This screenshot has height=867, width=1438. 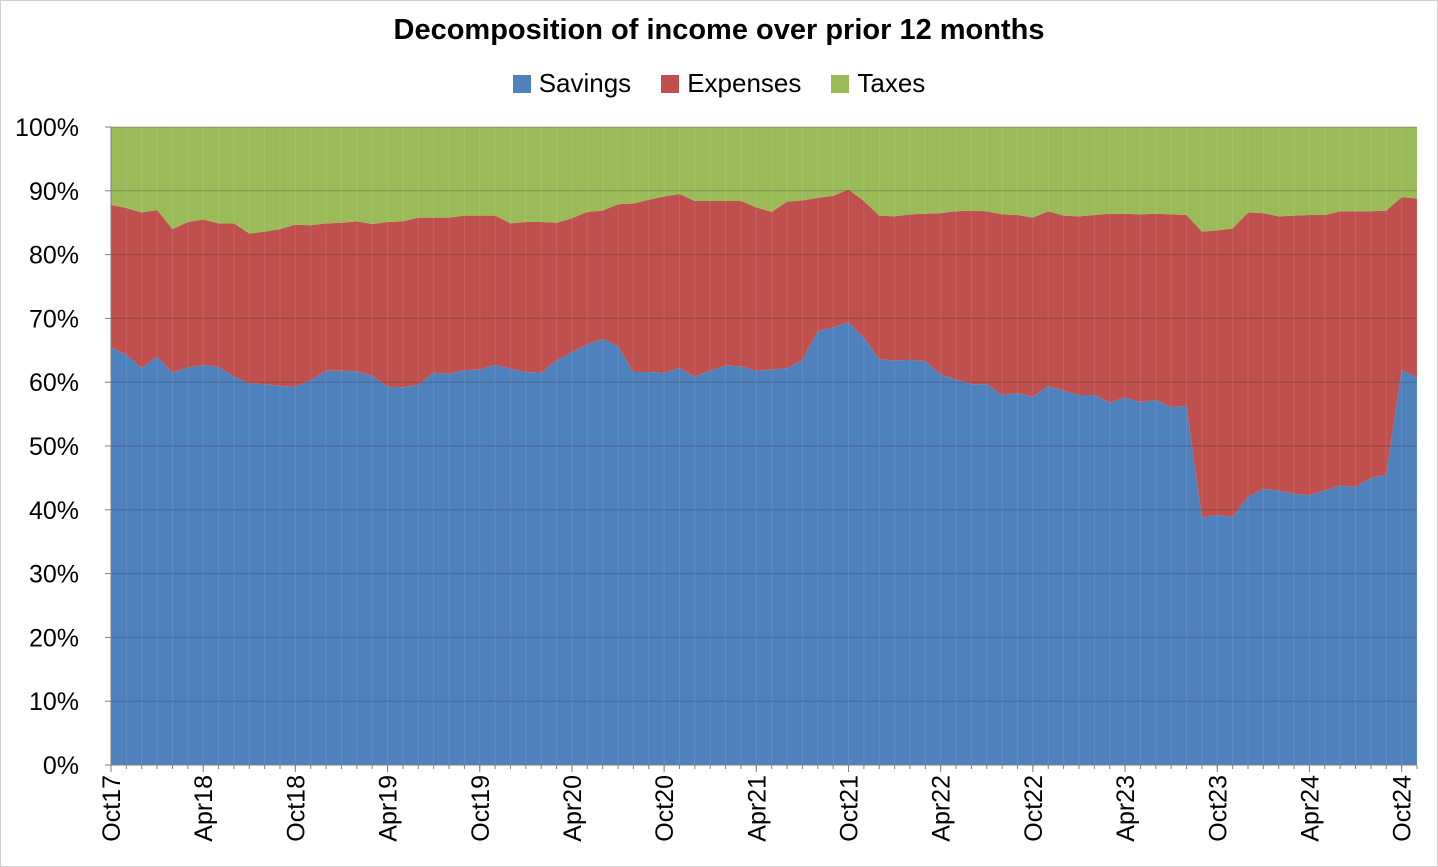 What do you see at coordinates (1218, 808) in the screenshot?
I see `x-tick-label: Oct23` at bounding box center [1218, 808].